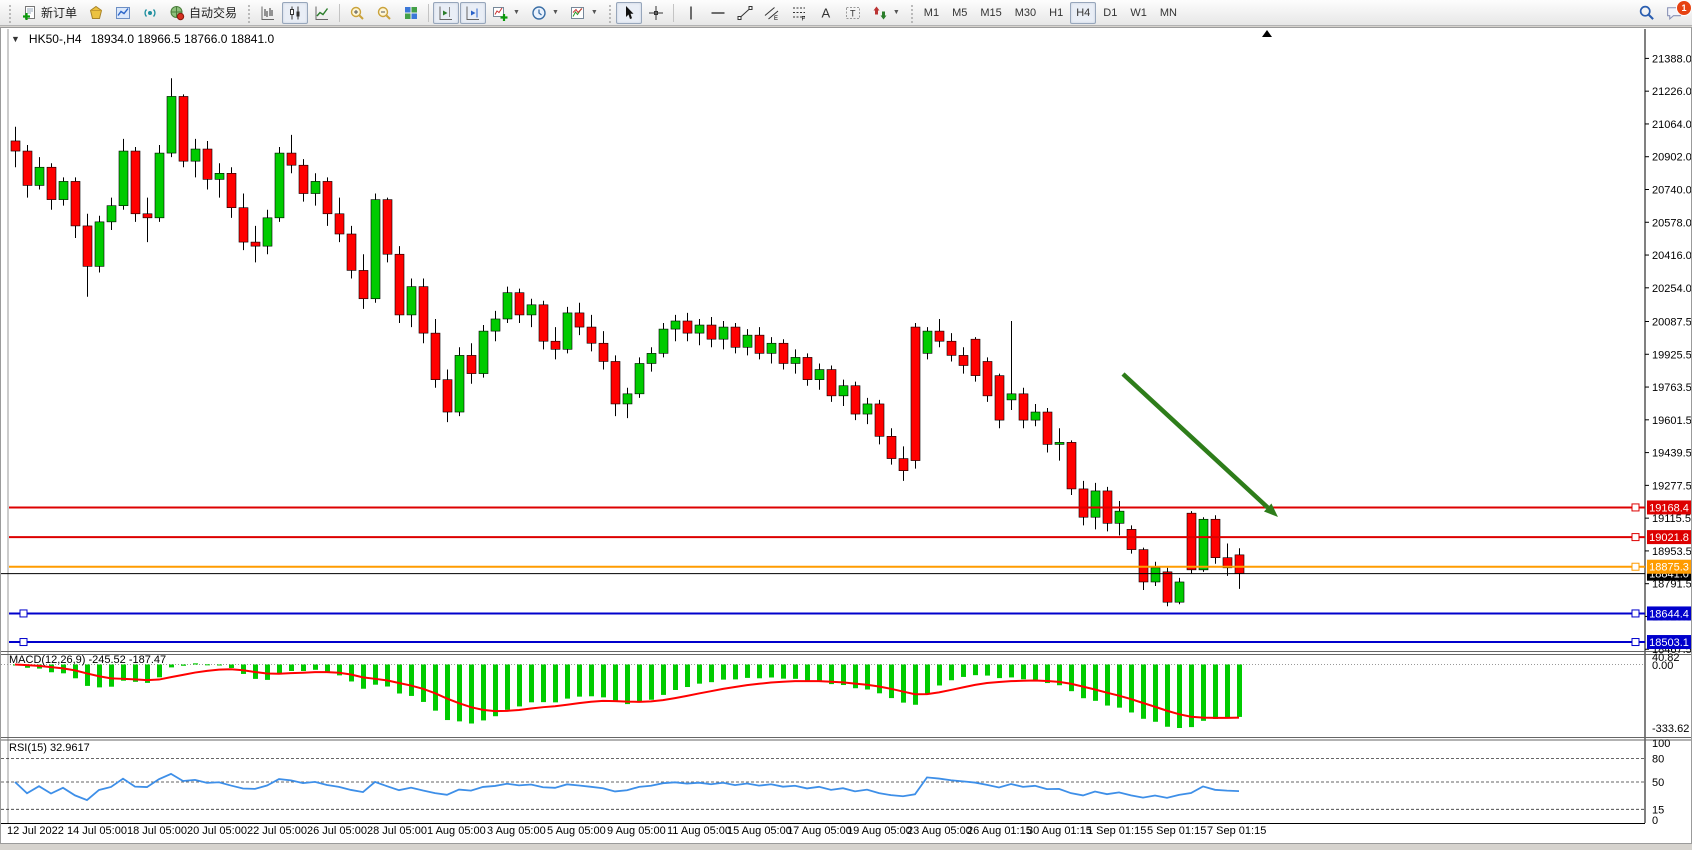 The image size is (1692, 850). Describe the element at coordinates (1671, 59) in the screenshot. I see `price-tick-label: 21388.0` at that location.